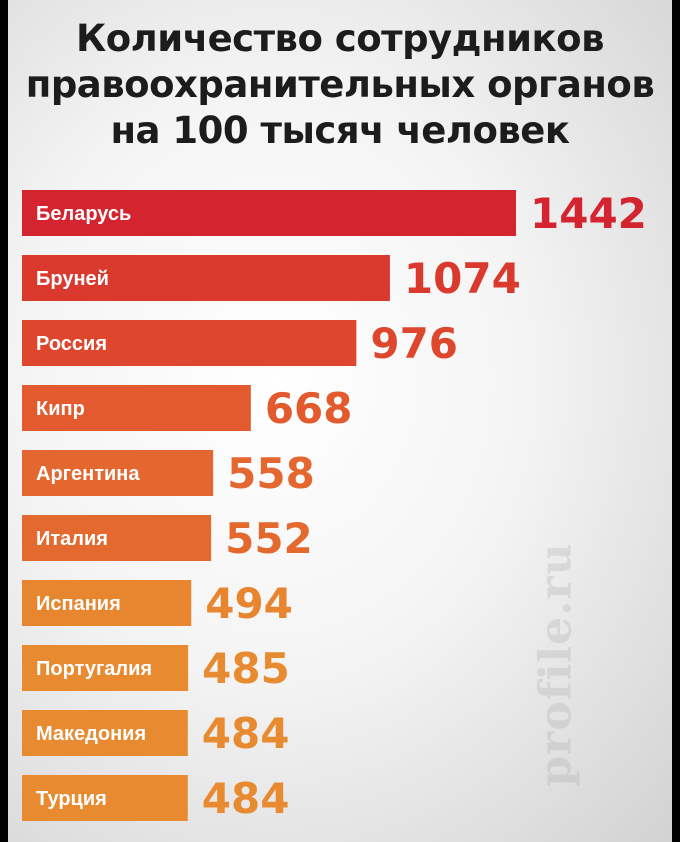  What do you see at coordinates (462, 278) in the screenshot?
I see `bar-value-label: 1074` at bounding box center [462, 278].